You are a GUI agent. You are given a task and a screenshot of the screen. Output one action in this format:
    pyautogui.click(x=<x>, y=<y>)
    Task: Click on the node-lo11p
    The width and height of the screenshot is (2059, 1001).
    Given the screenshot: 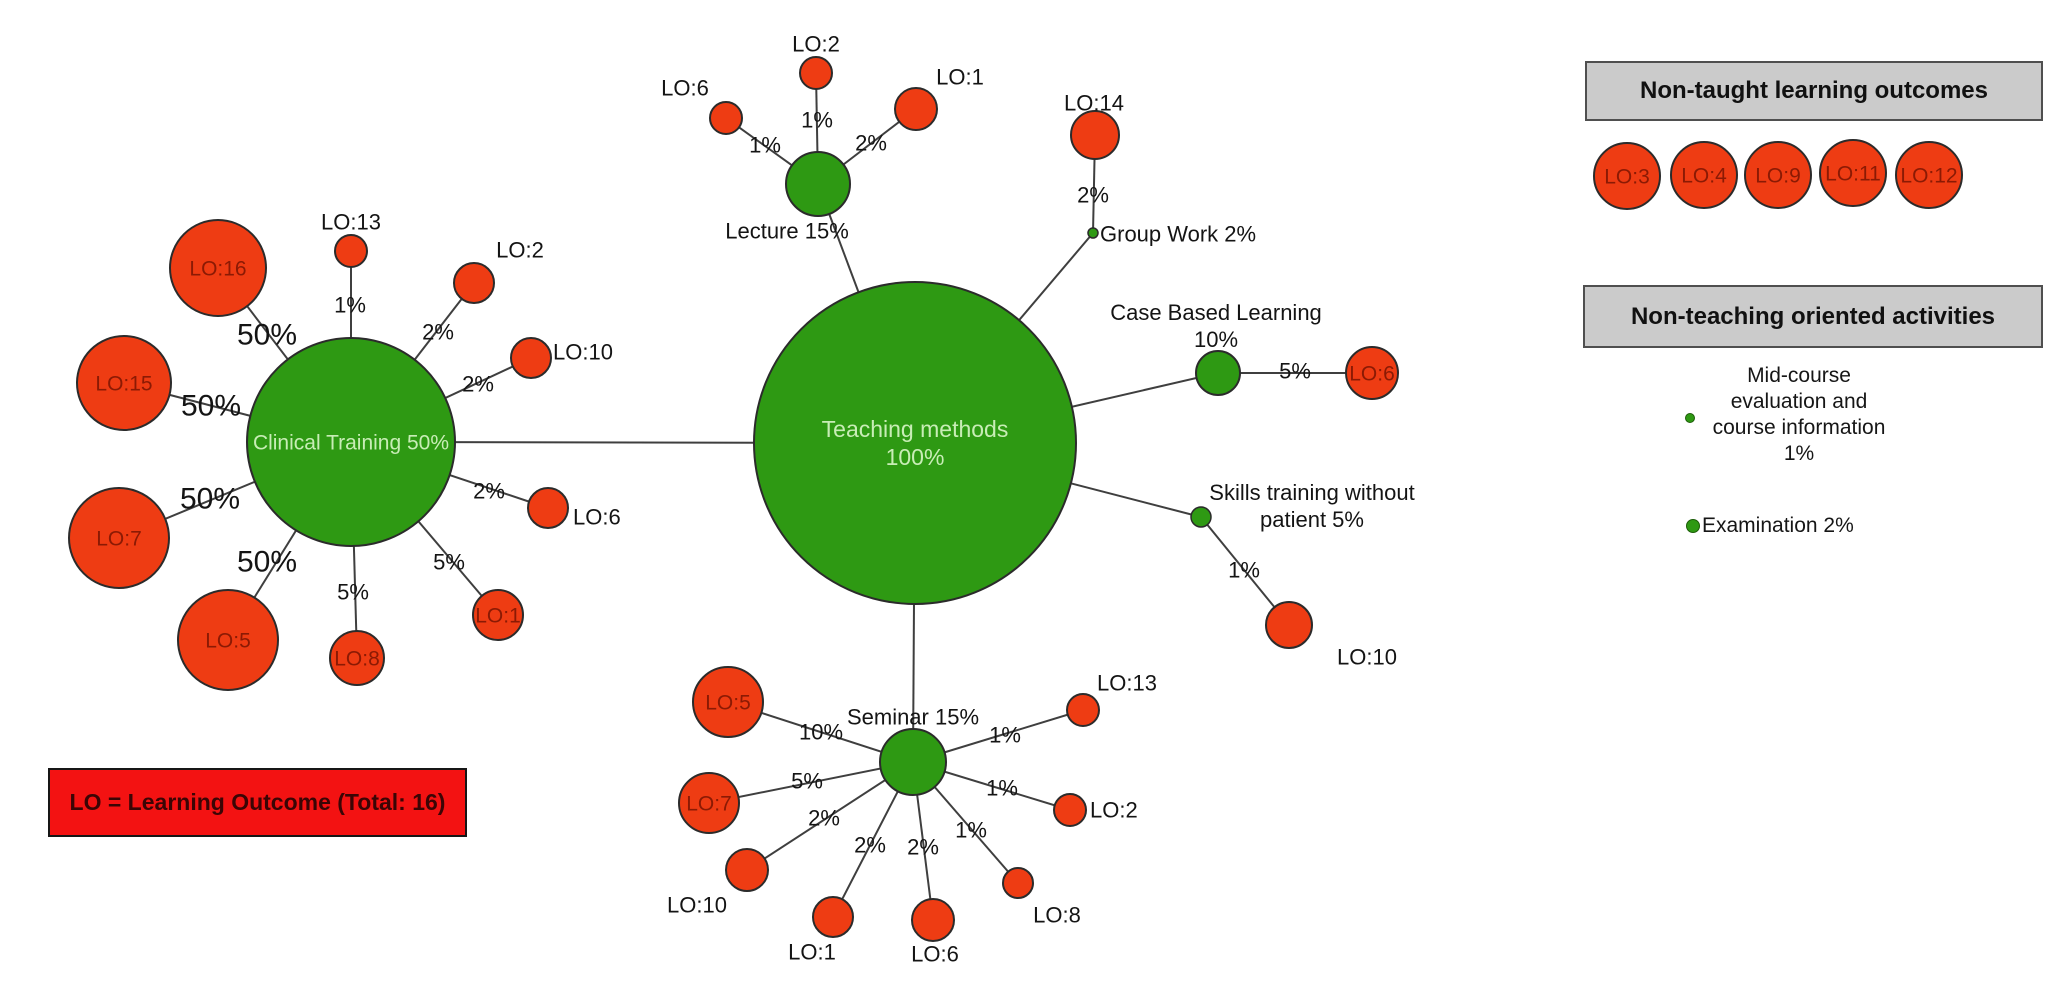 What is the action you would take?
    pyautogui.click(x=1853, y=173)
    